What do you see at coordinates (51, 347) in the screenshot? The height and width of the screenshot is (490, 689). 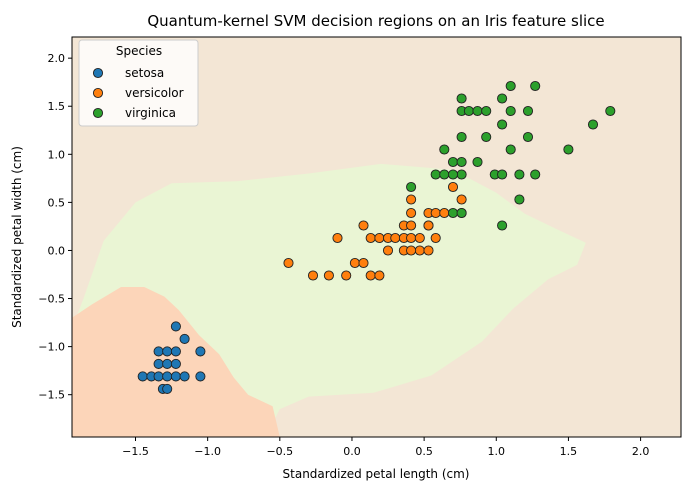 I see `y-tick-label: −1.0` at bounding box center [51, 347].